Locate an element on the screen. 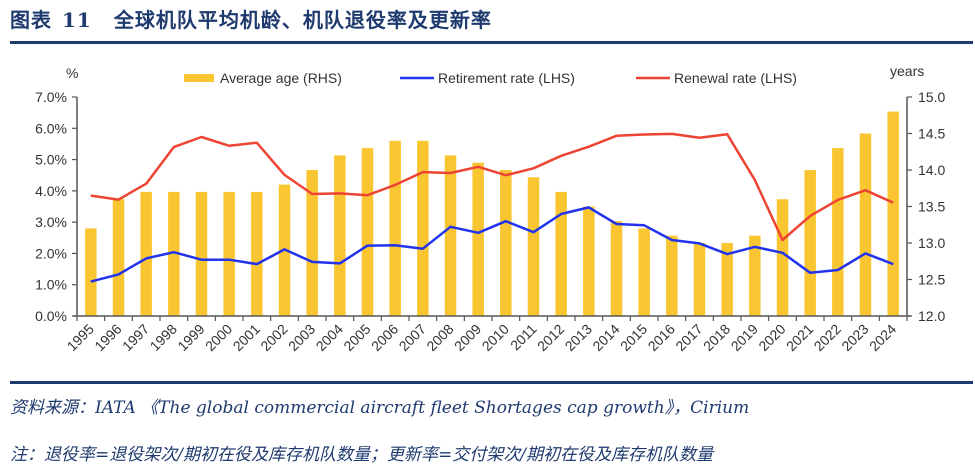  x-tick-label: 2016 is located at coordinates (661, 337).